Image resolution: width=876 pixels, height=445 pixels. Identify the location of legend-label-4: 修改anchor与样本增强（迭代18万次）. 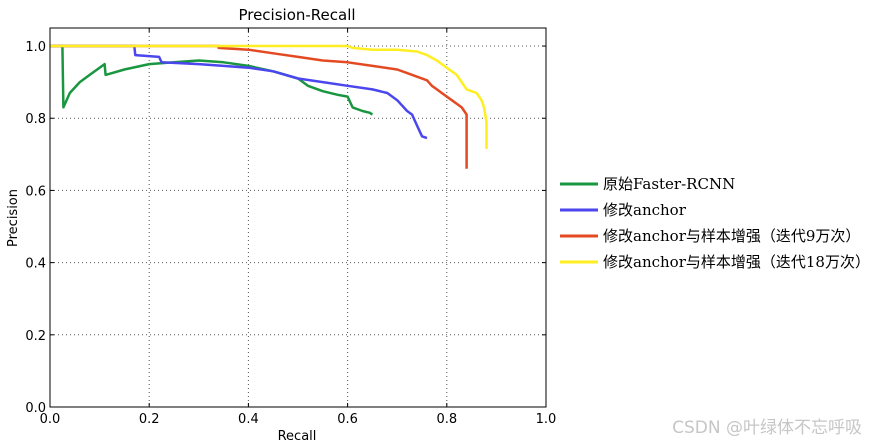
(736, 262).